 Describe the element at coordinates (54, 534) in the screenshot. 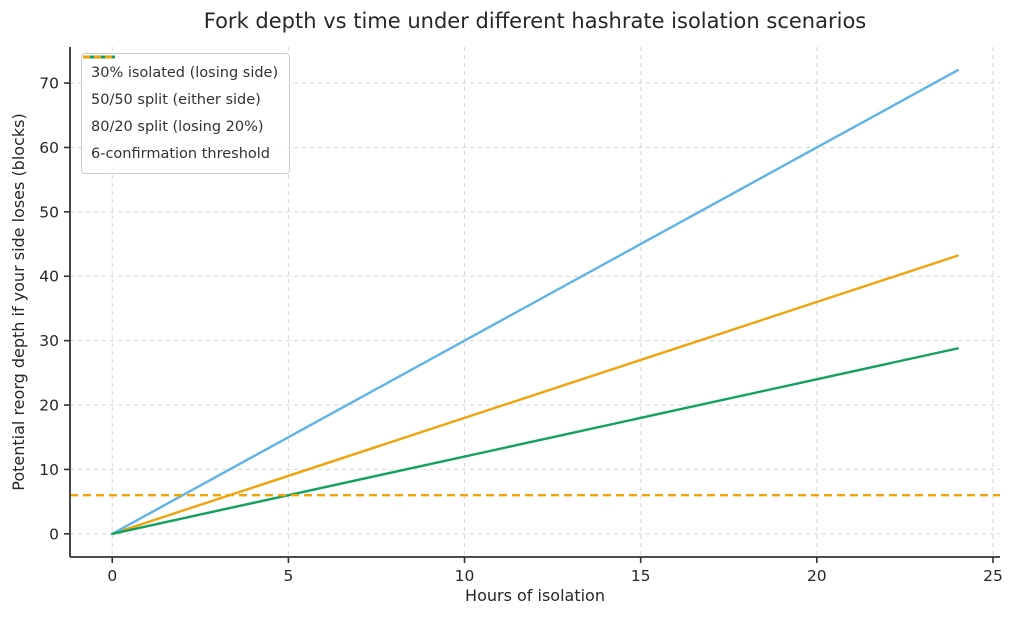

I see `y-tick-label: 0` at that location.